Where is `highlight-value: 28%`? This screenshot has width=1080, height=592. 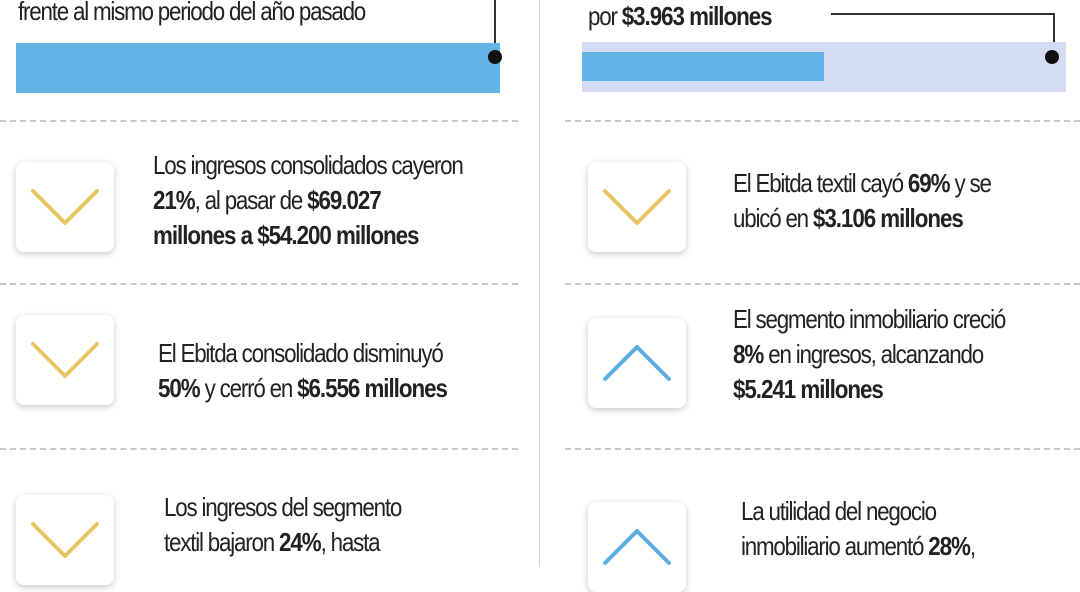 highlight-value: 28% is located at coordinates (949, 546).